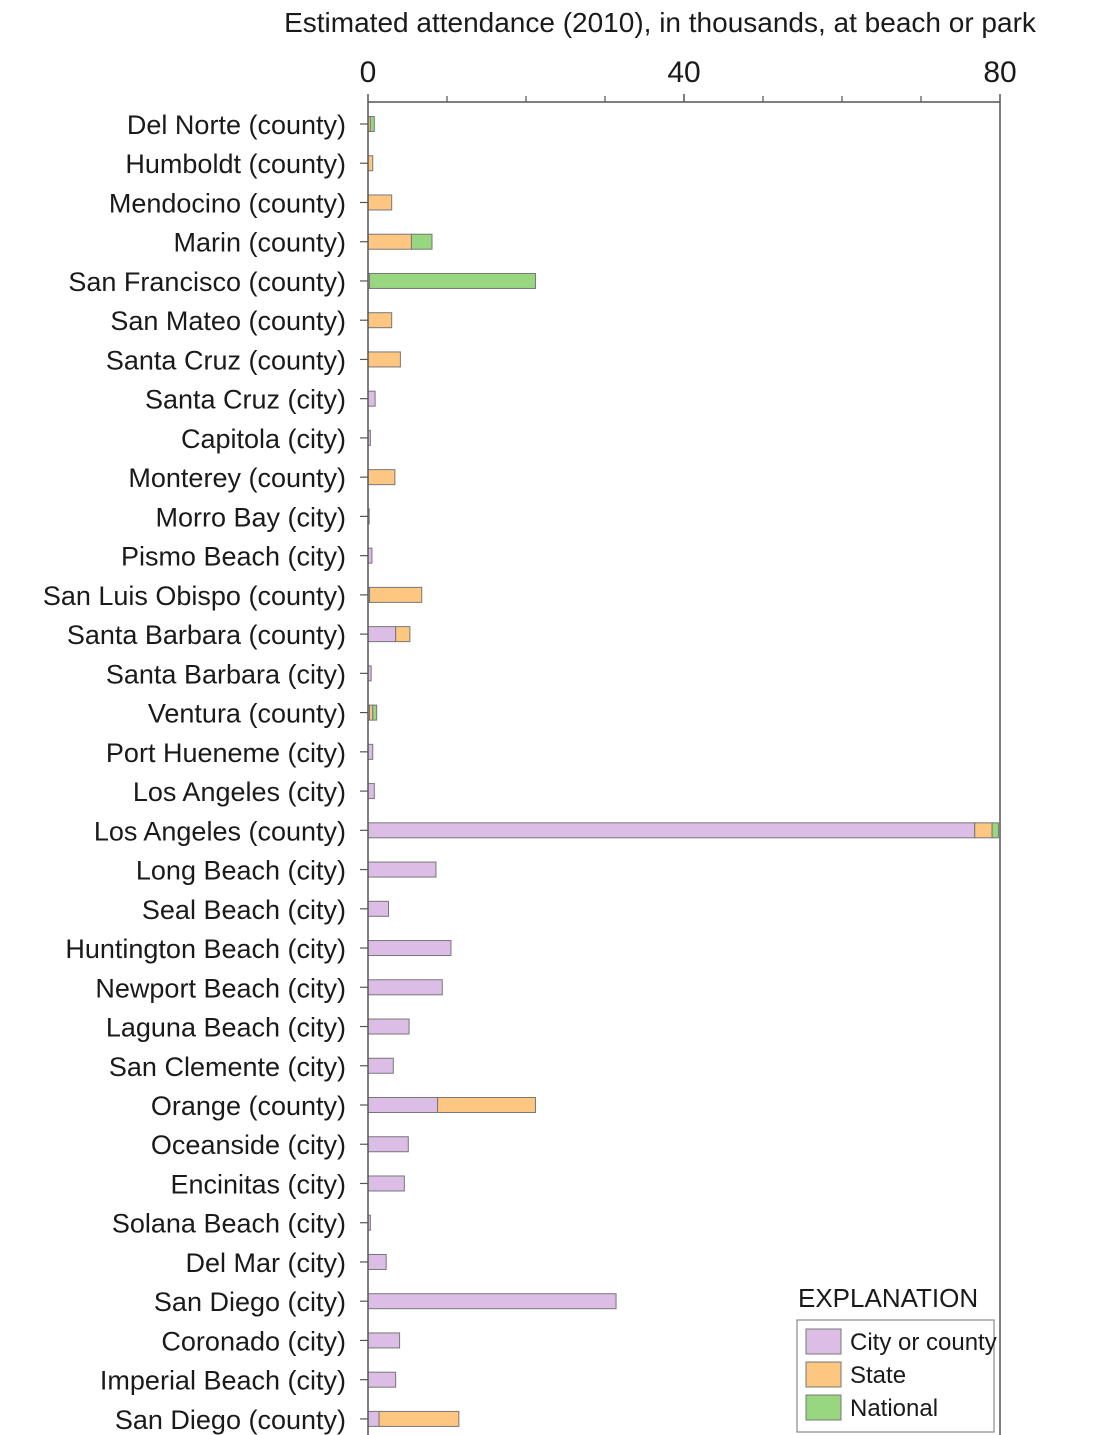 The height and width of the screenshot is (1435, 1112). Describe the element at coordinates (878, 1375) in the screenshot. I see `legend-label-state: State` at that location.